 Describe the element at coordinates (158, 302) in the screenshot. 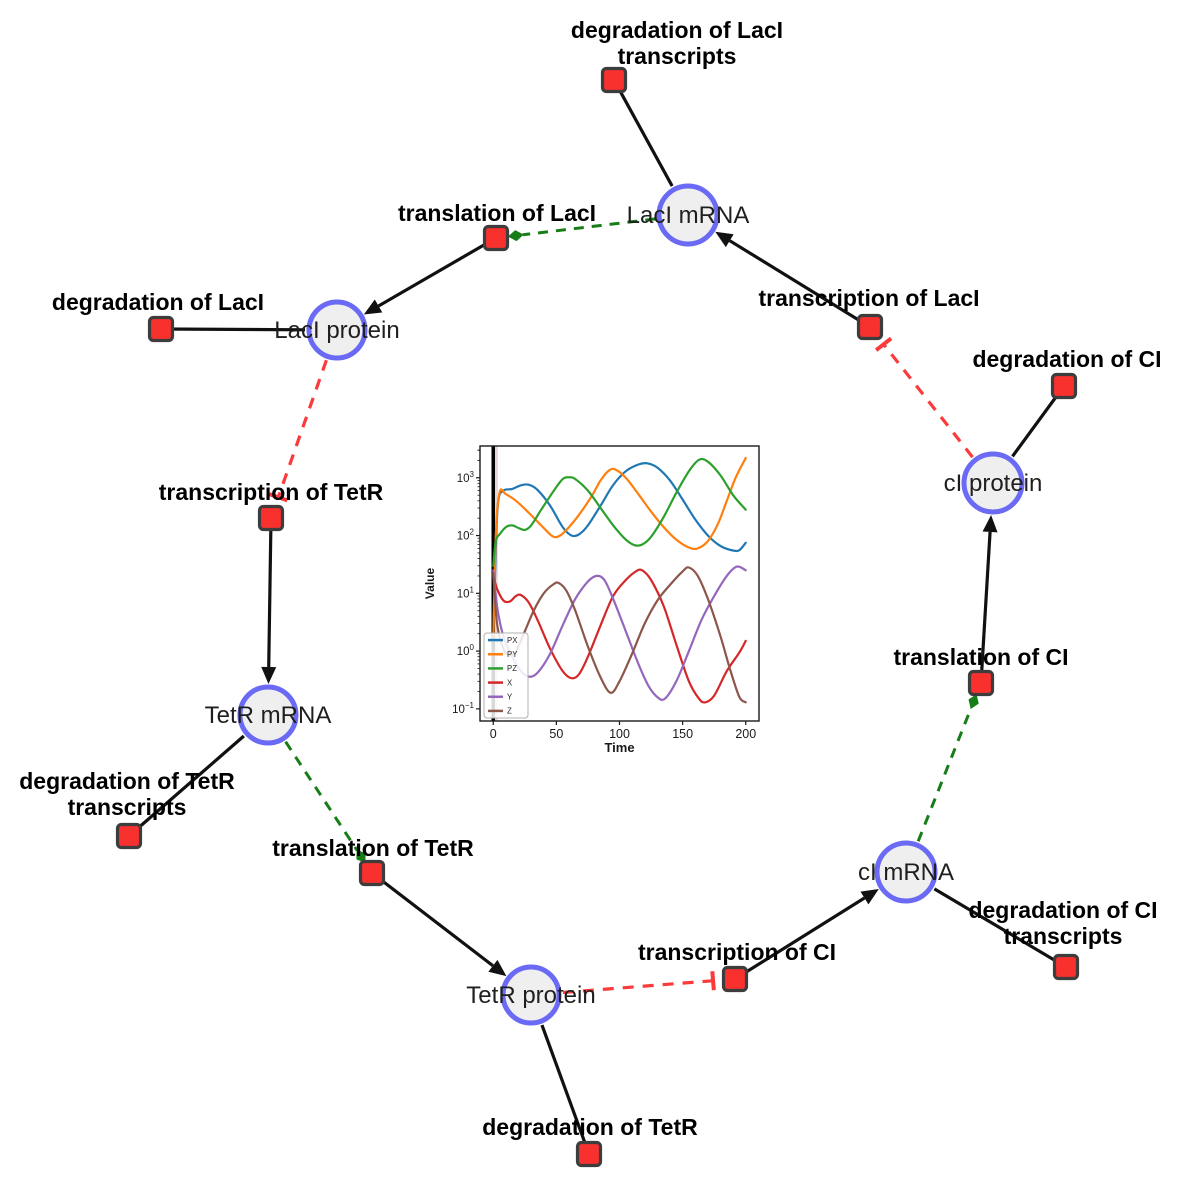

I see `reaction-label-deg-laci: degradation of LacI` at that location.